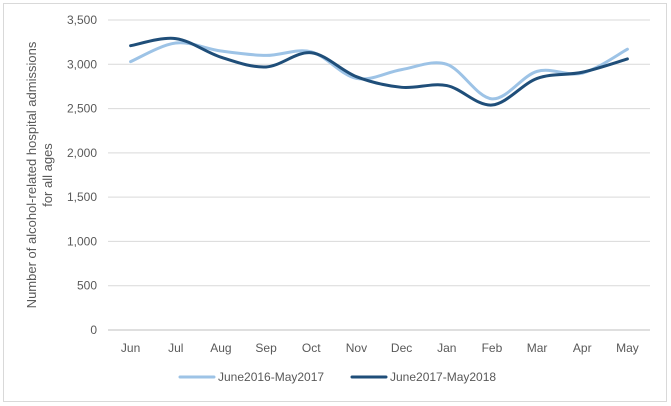 The width and height of the screenshot is (671, 406). Describe the element at coordinates (266, 348) in the screenshot. I see `x-tick-label: Sep` at that location.